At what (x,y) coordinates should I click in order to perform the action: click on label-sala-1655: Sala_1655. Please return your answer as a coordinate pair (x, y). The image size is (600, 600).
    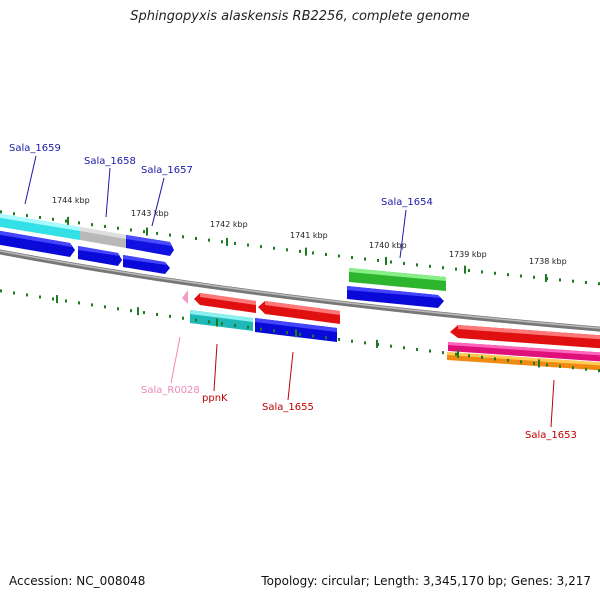
    Looking at the image, I should click on (288, 407).